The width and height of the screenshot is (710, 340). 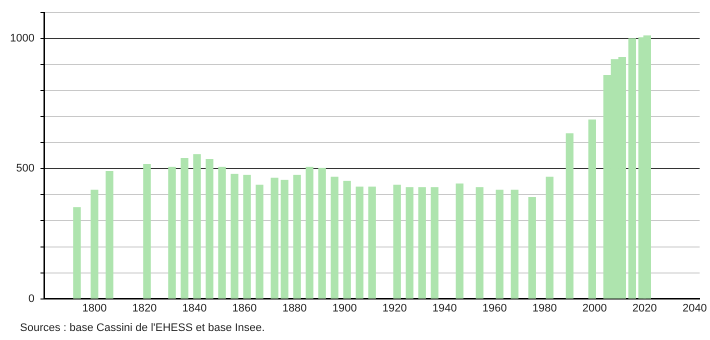 I want to click on x-tick-label: 1900, so click(x=344, y=308).